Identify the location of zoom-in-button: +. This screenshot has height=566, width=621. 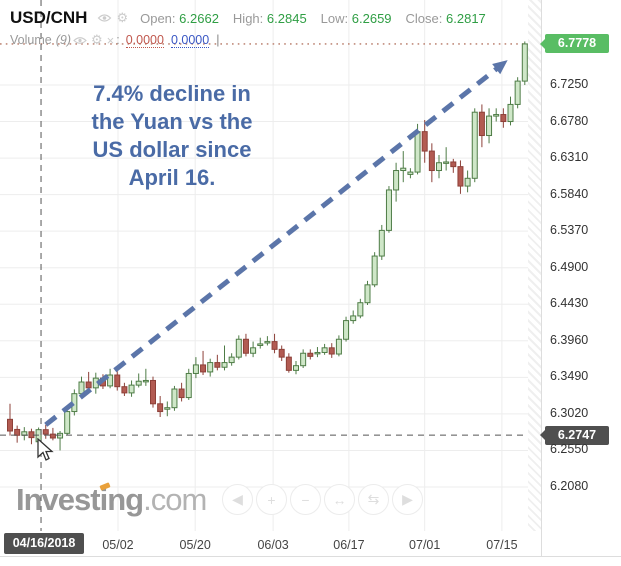
(271, 499).